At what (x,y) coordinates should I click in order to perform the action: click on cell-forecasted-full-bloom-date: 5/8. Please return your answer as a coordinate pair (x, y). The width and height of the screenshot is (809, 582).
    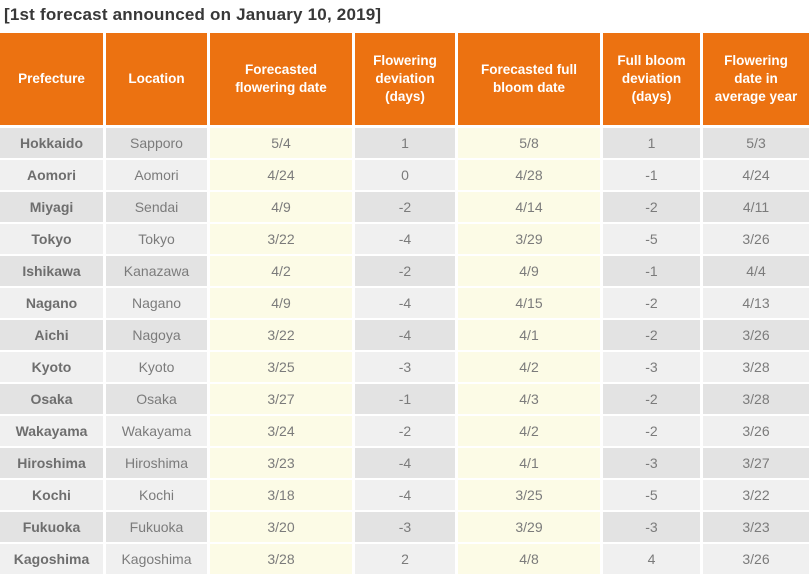
    Looking at the image, I should click on (529, 143).